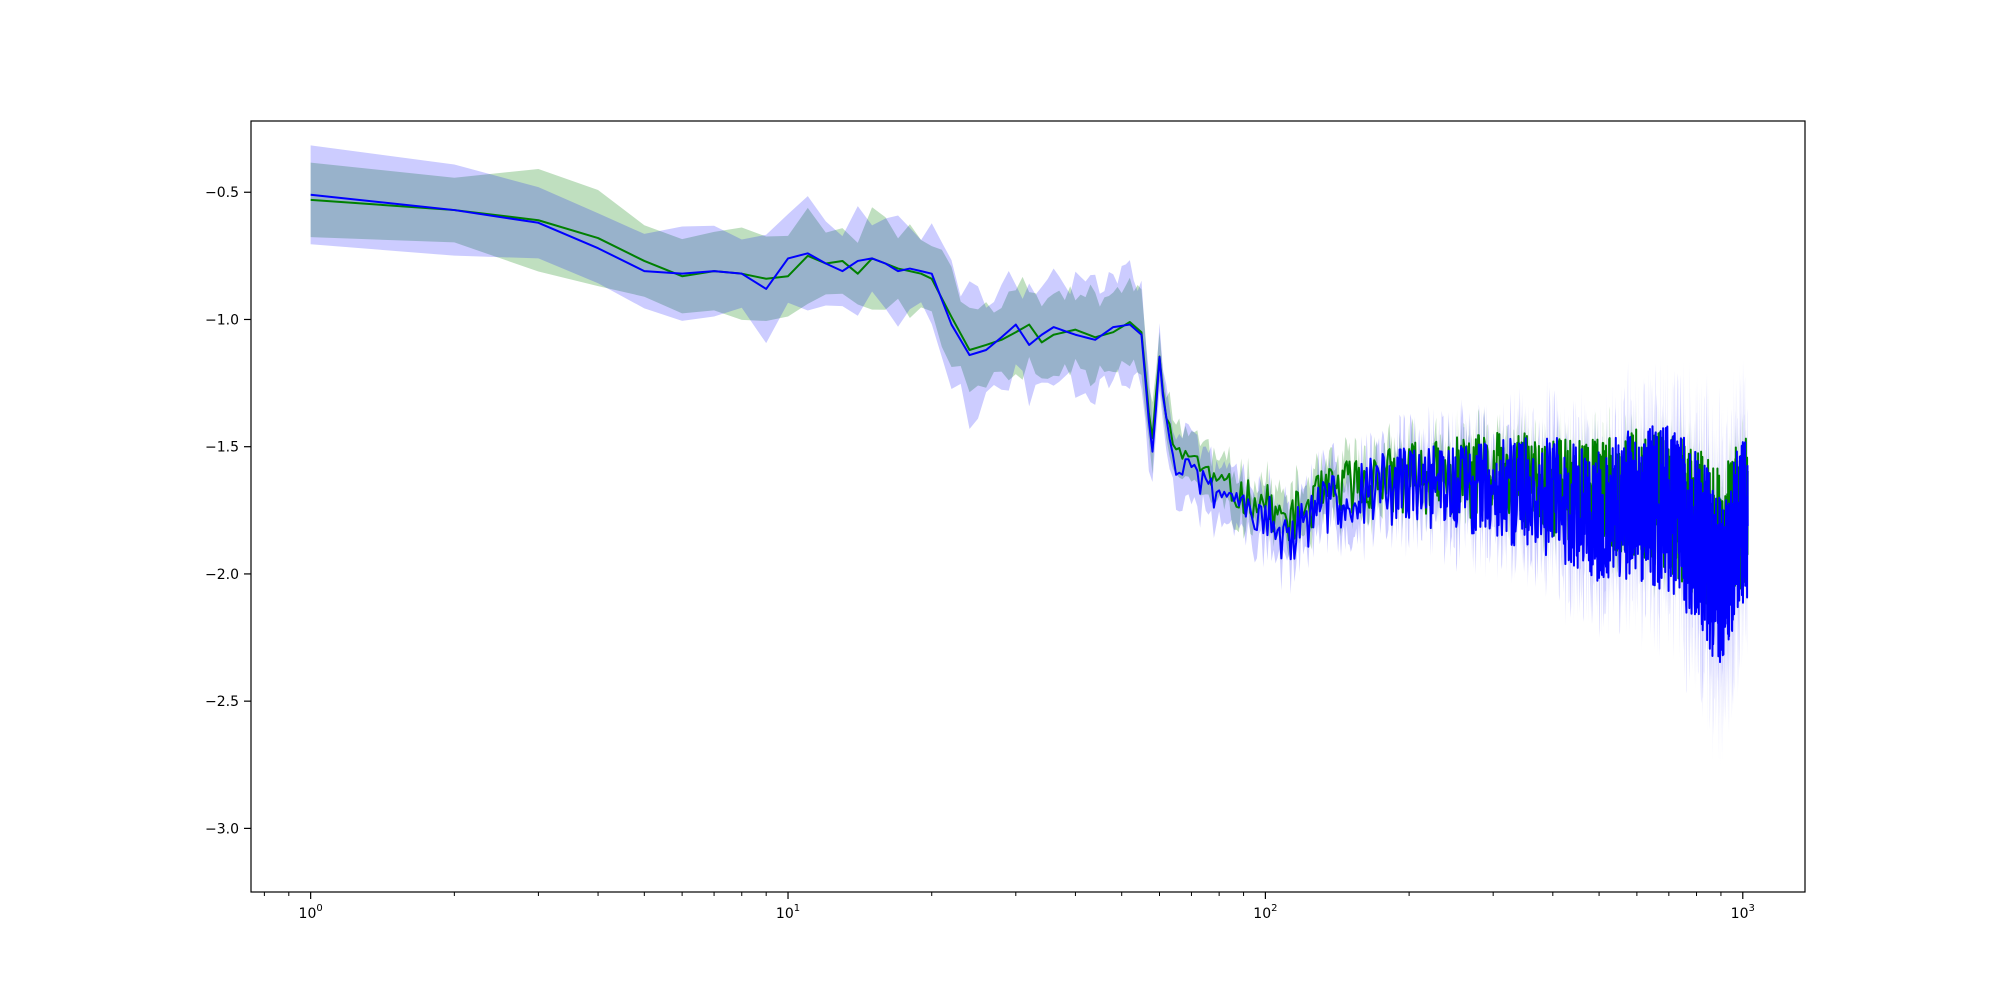 This screenshot has width=2000, height=1000. What do you see at coordinates (222, 193) in the screenshot?
I see `y-tick-label: −0.5` at bounding box center [222, 193].